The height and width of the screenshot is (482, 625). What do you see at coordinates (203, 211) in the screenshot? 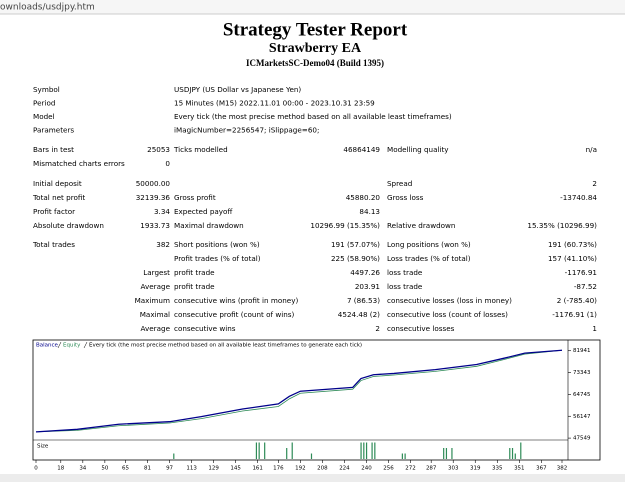
I see `stat-label: Expected payoff` at bounding box center [203, 211].